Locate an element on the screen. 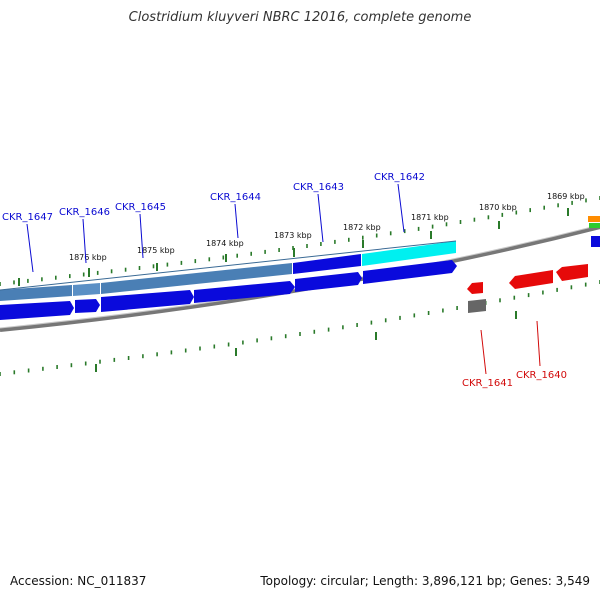  major-ticks is located at coordinates (293, 247).